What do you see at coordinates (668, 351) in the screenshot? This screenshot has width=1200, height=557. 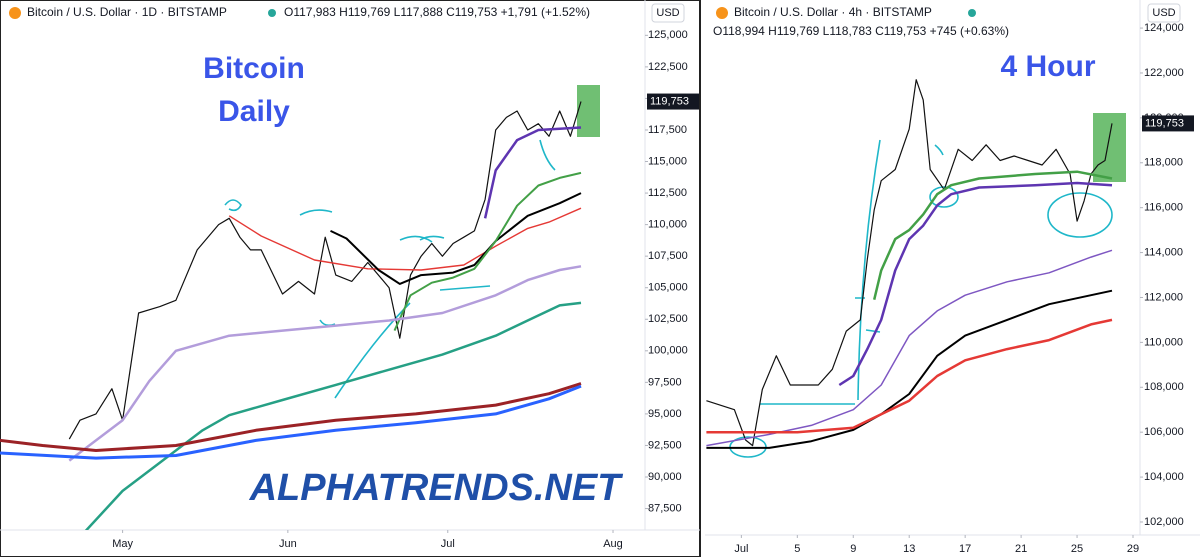 I see `y-tick-label: 100,000` at bounding box center [668, 351].